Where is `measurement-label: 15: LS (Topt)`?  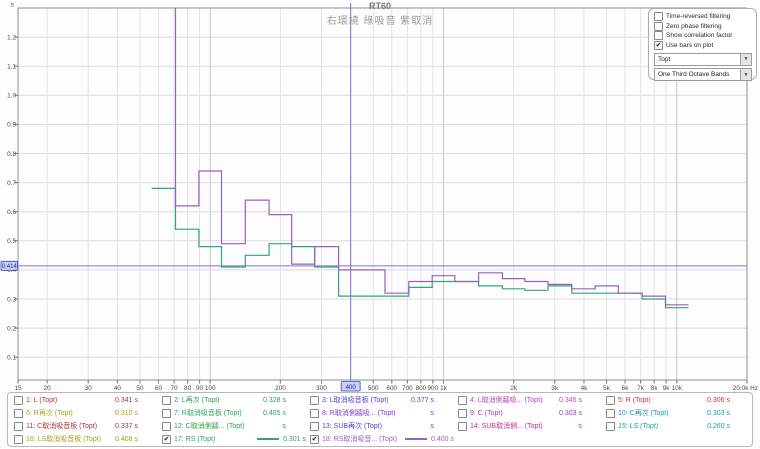 measurement-label: 15: LS (Topt) is located at coordinates (638, 426).